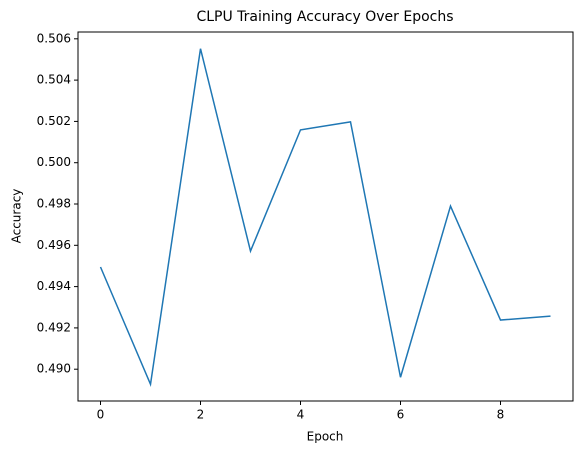  What do you see at coordinates (54, 162) in the screenshot?
I see `y-tick-label: 0.500` at bounding box center [54, 162].